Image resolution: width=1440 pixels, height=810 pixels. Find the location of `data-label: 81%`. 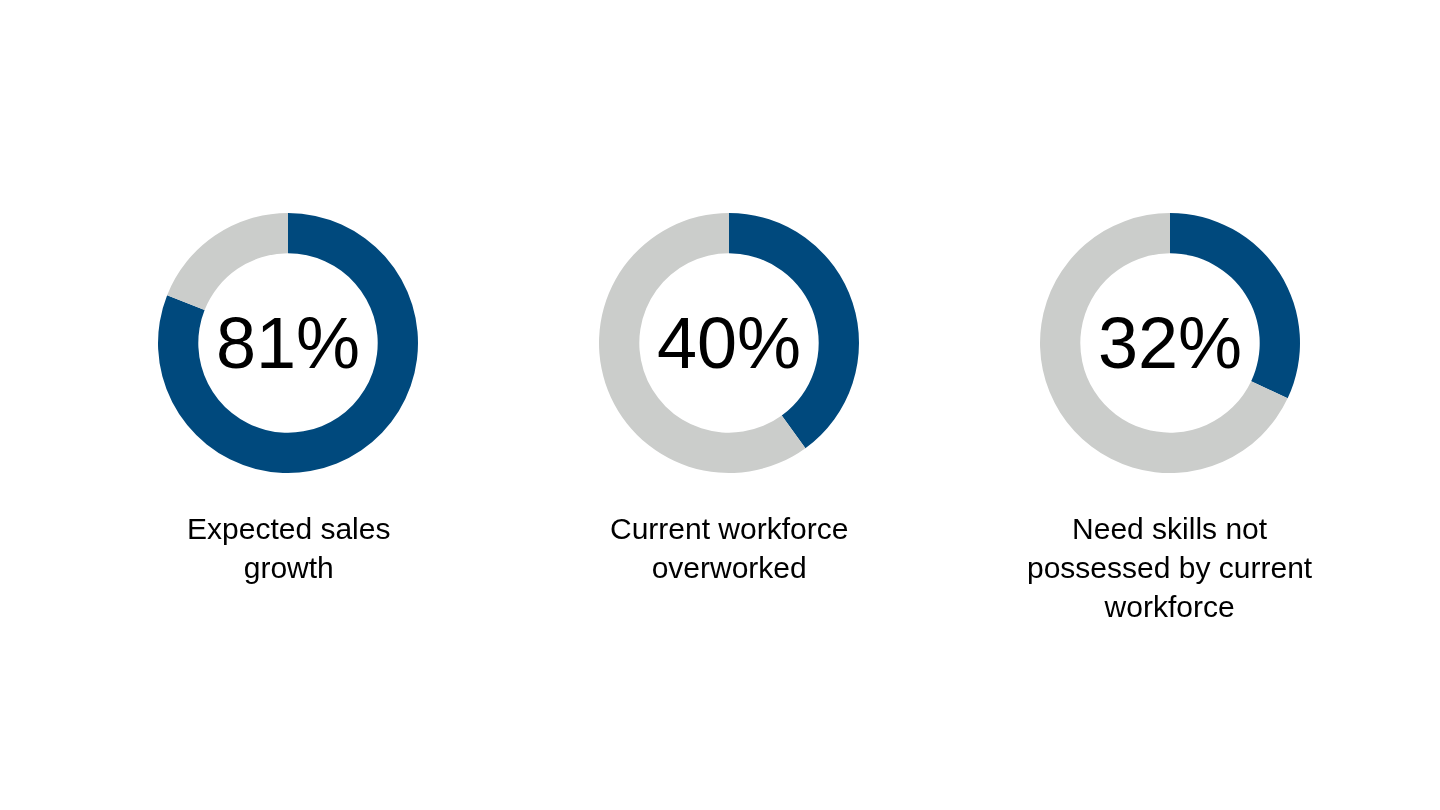

data-label: 81% is located at coordinates (288, 343).